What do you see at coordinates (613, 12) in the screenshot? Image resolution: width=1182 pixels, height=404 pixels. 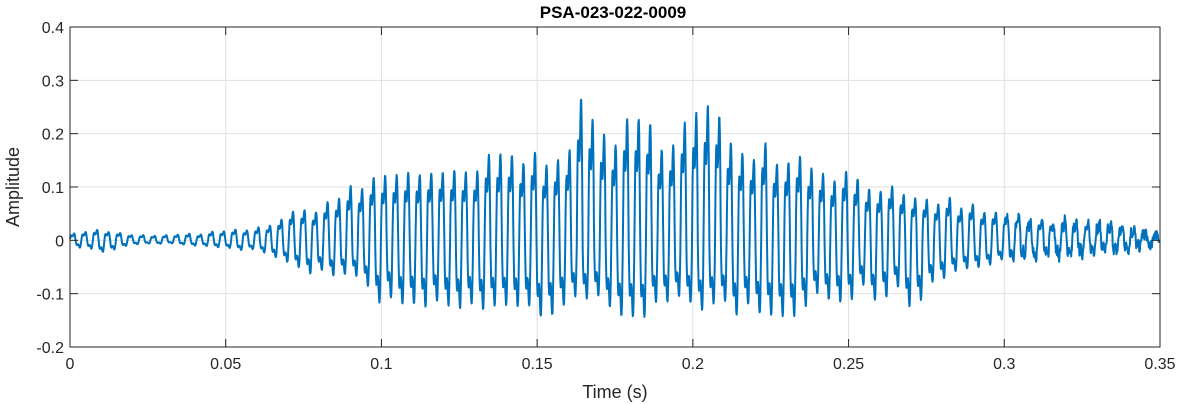 I see `chart-title: PSA-023-022-0009` at bounding box center [613, 12].